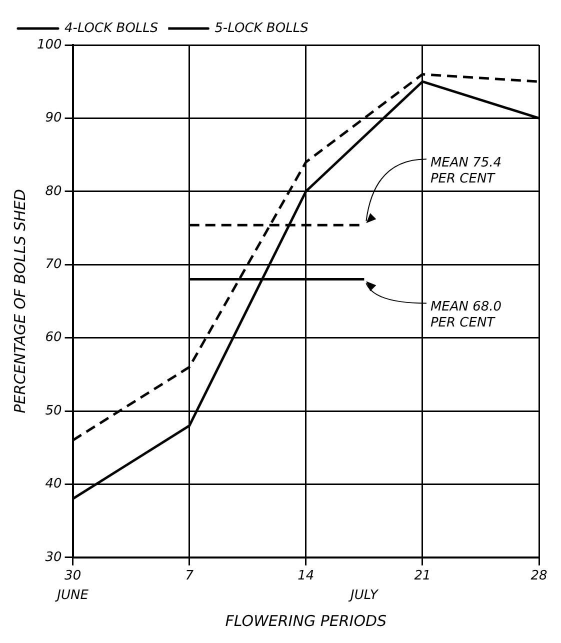  Describe the element at coordinates (53, 191) in the screenshot. I see `y-tick-label: 80` at that location.